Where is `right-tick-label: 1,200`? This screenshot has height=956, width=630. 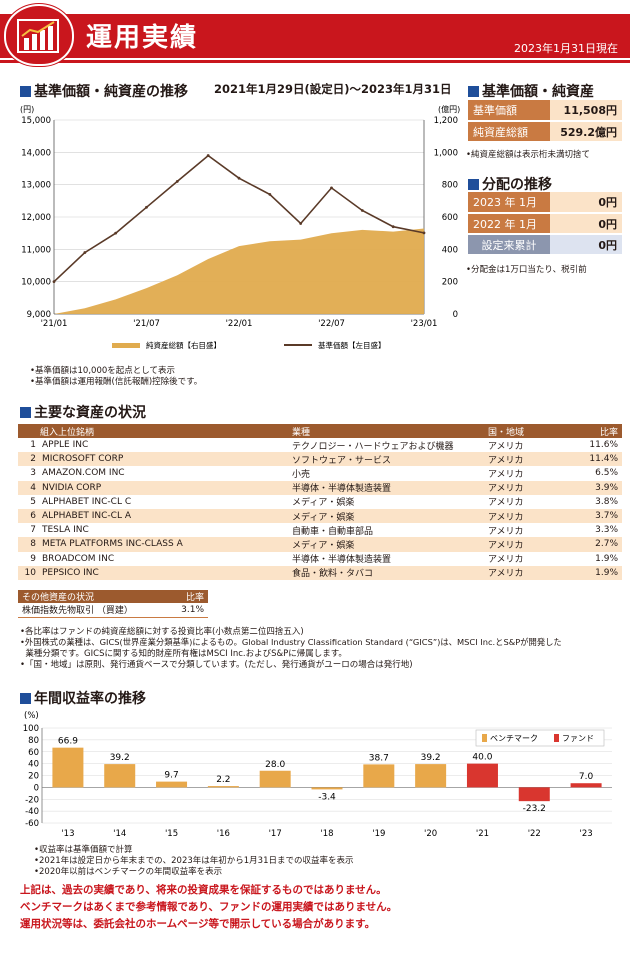 right-tick-label: 1,200 is located at coordinates (446, 121).